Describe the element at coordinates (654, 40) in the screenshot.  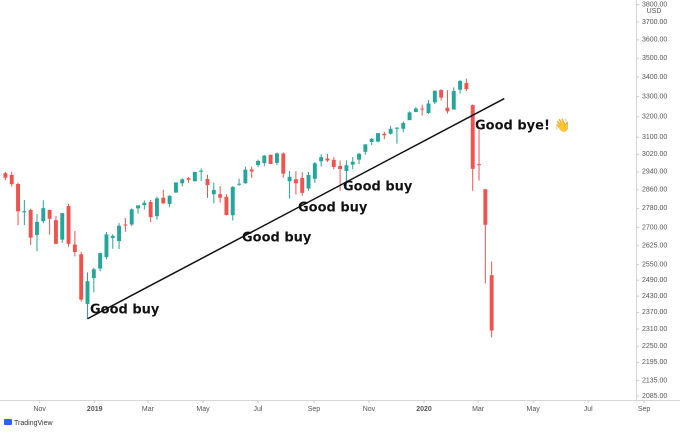
I see `y-tick-label: 3600.00` at that location.